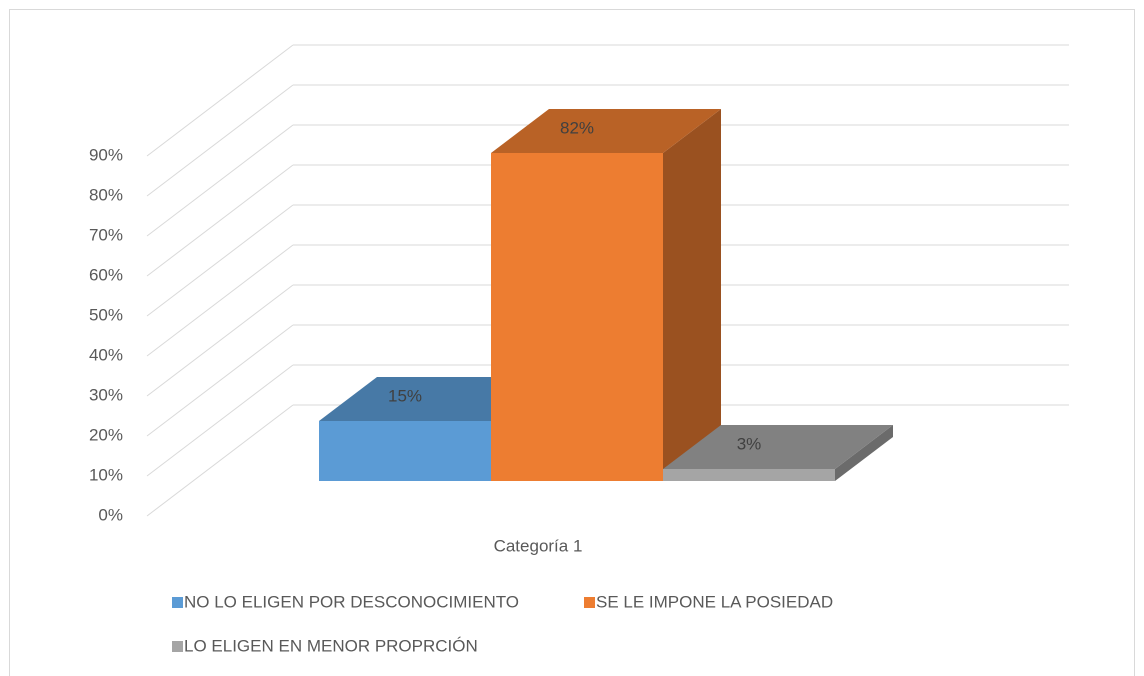 This screenshot has width=1144, height=676. What do you see at coordinates (331, 645) in the screenshot?
I see `legend-label: LO ELIGEN EN MENOR PROPRCIÓN` at bounding box center [331, 645].